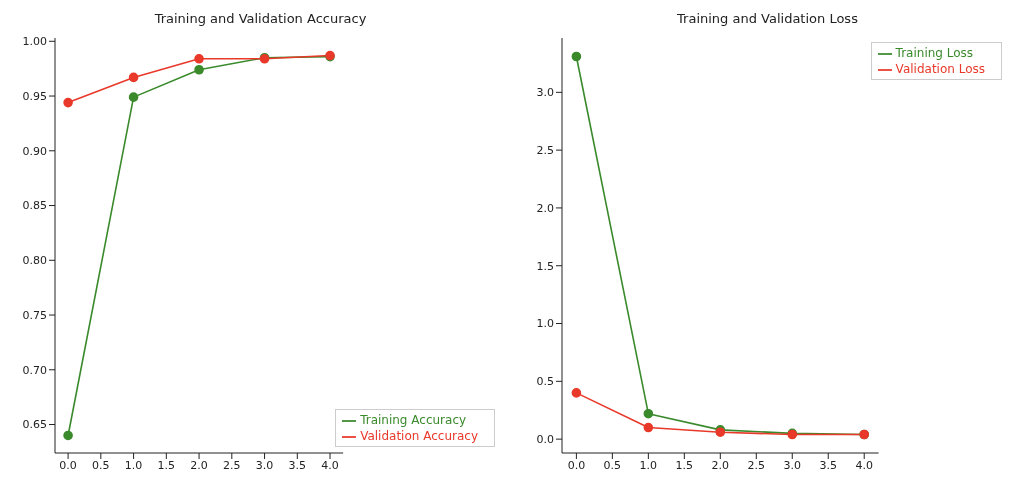 The width and height of the screenshot is (1029, 491). What do you see at coordinates (419, 436) in the screenshot?
I see `legend-label: Validation Accuracy` at bounding box center [419, 436].